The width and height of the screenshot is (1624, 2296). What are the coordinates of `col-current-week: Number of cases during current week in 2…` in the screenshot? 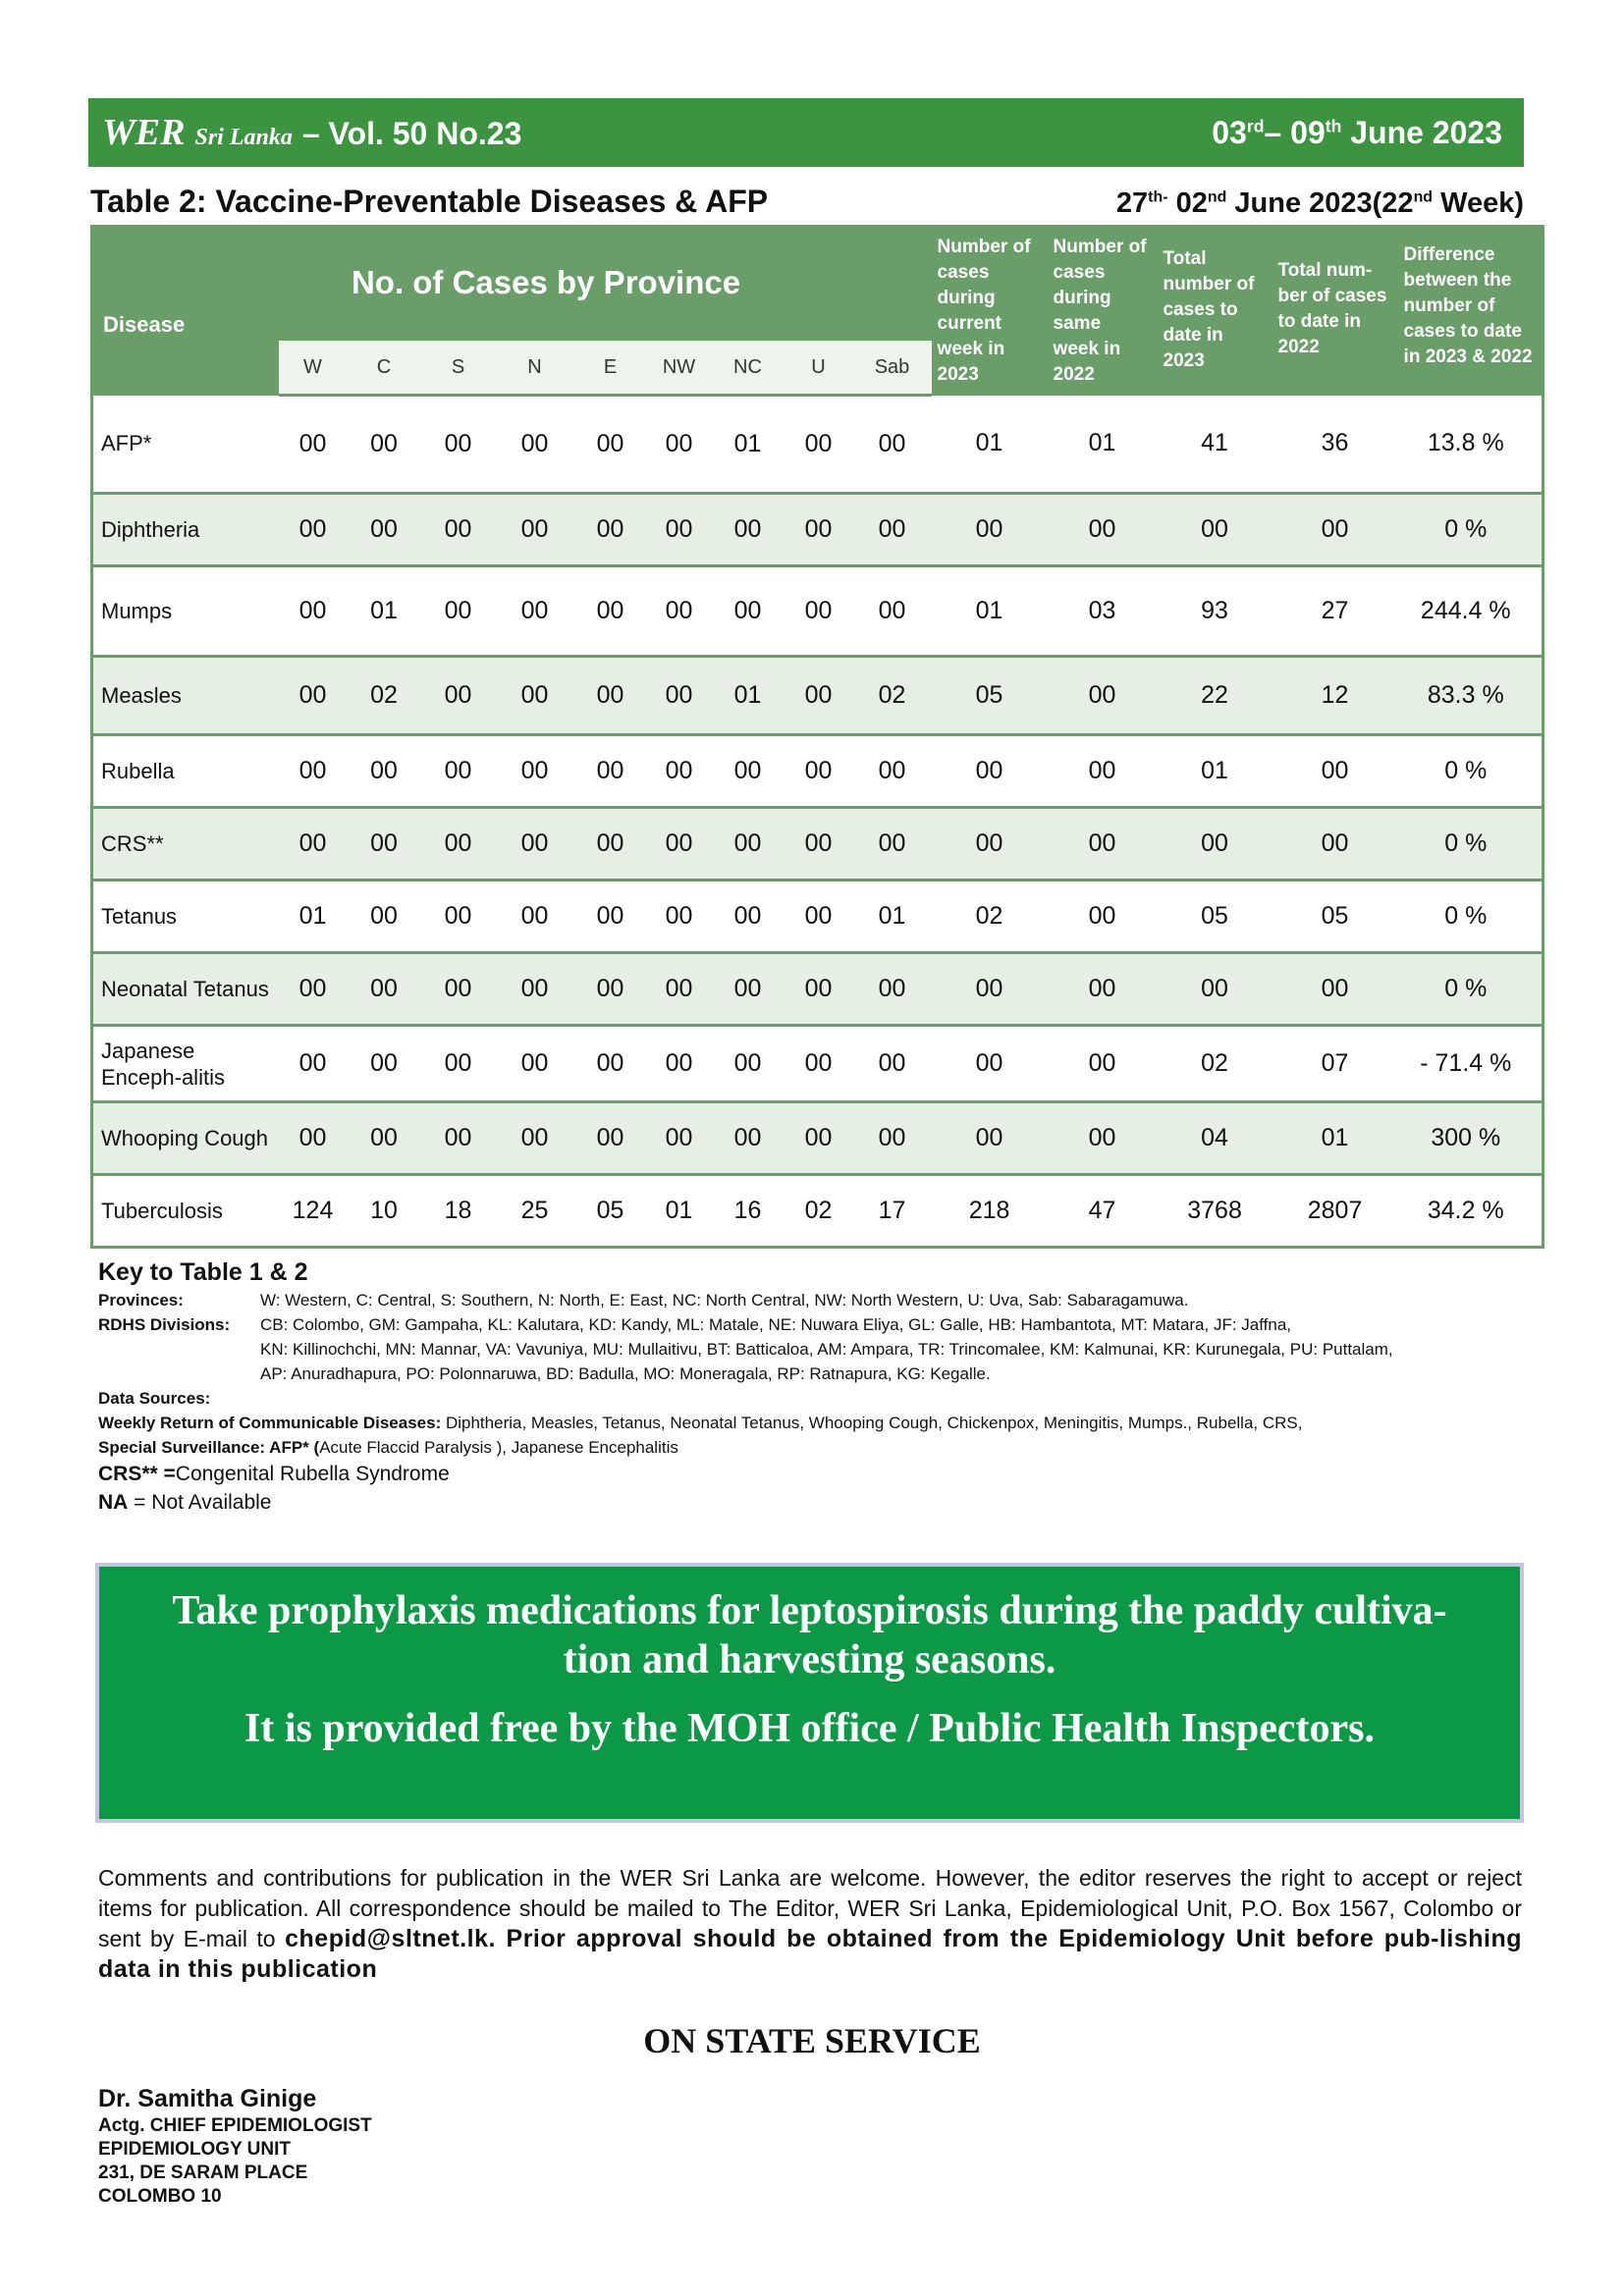 It's located at (989, 310).